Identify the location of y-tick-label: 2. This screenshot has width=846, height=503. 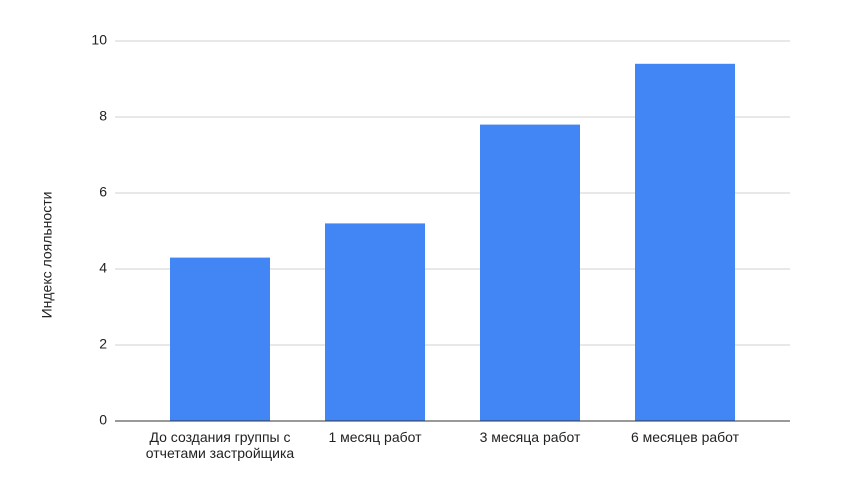
(103, 344).